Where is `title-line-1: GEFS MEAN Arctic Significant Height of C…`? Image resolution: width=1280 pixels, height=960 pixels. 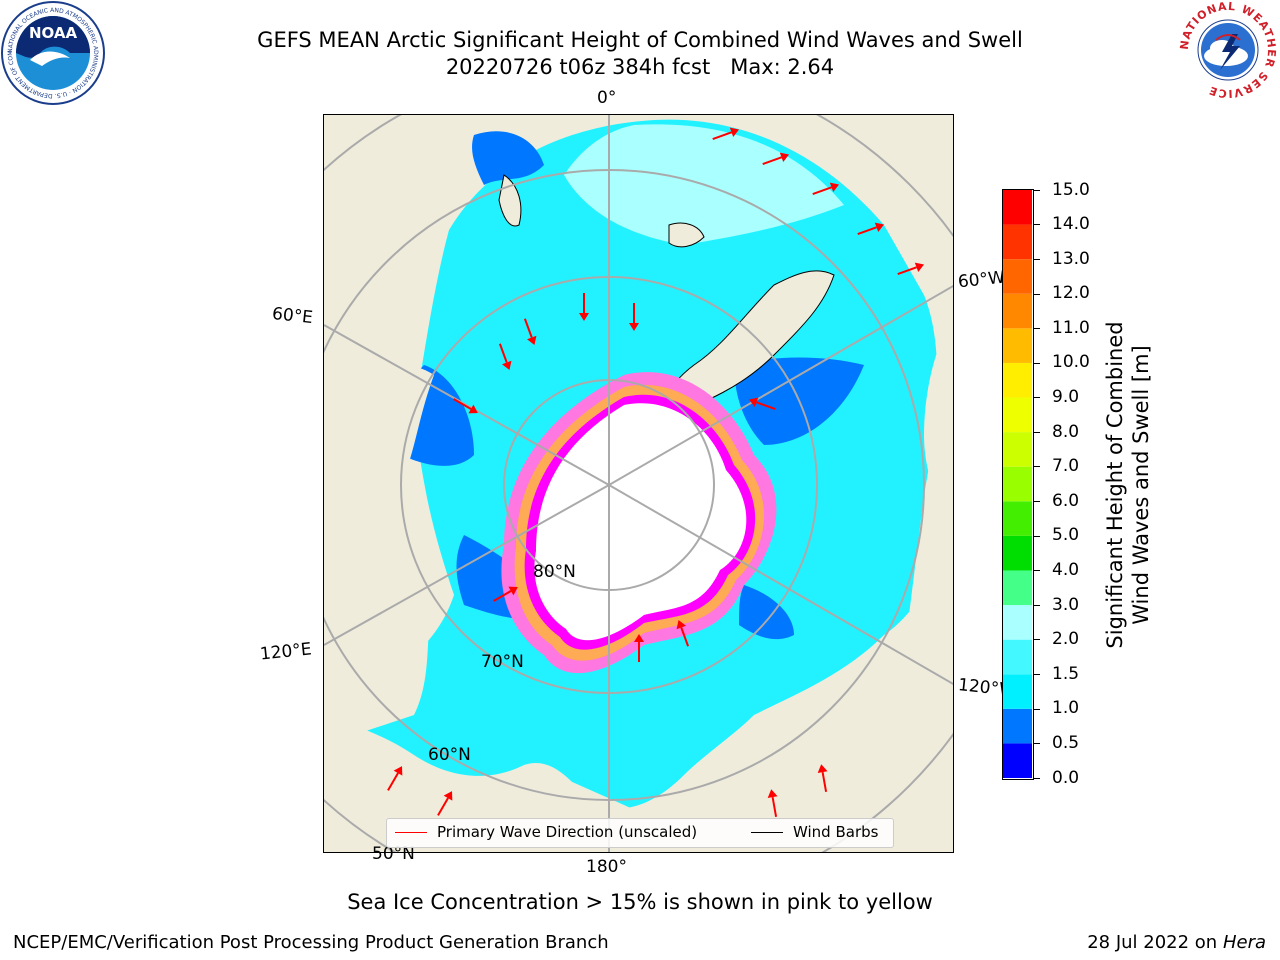
title-line-1: GEFS MEAN Arctic Significant Height of C… is located at coordinates (640, 40).